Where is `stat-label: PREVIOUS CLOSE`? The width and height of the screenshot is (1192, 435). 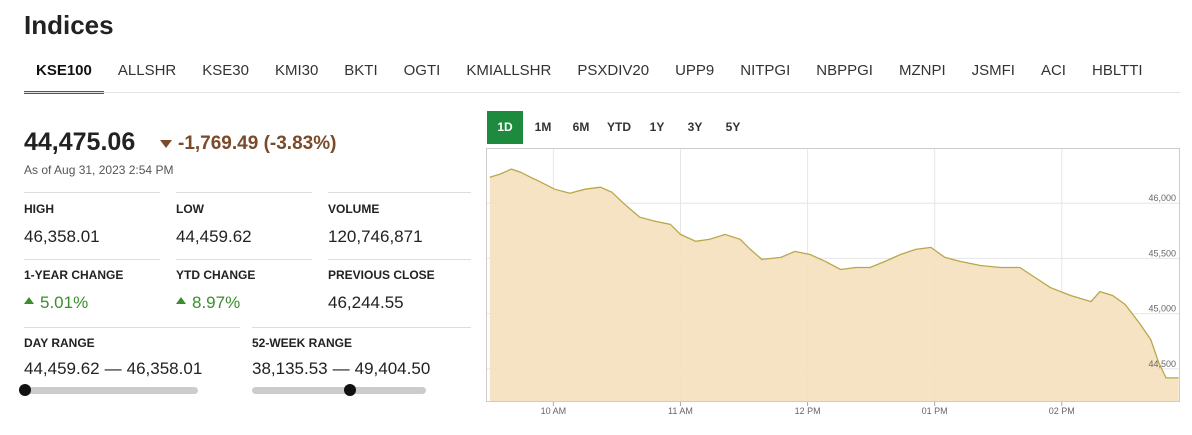 stat-label: PREVIOUS CLOSE is located at coordinates (381, 275).